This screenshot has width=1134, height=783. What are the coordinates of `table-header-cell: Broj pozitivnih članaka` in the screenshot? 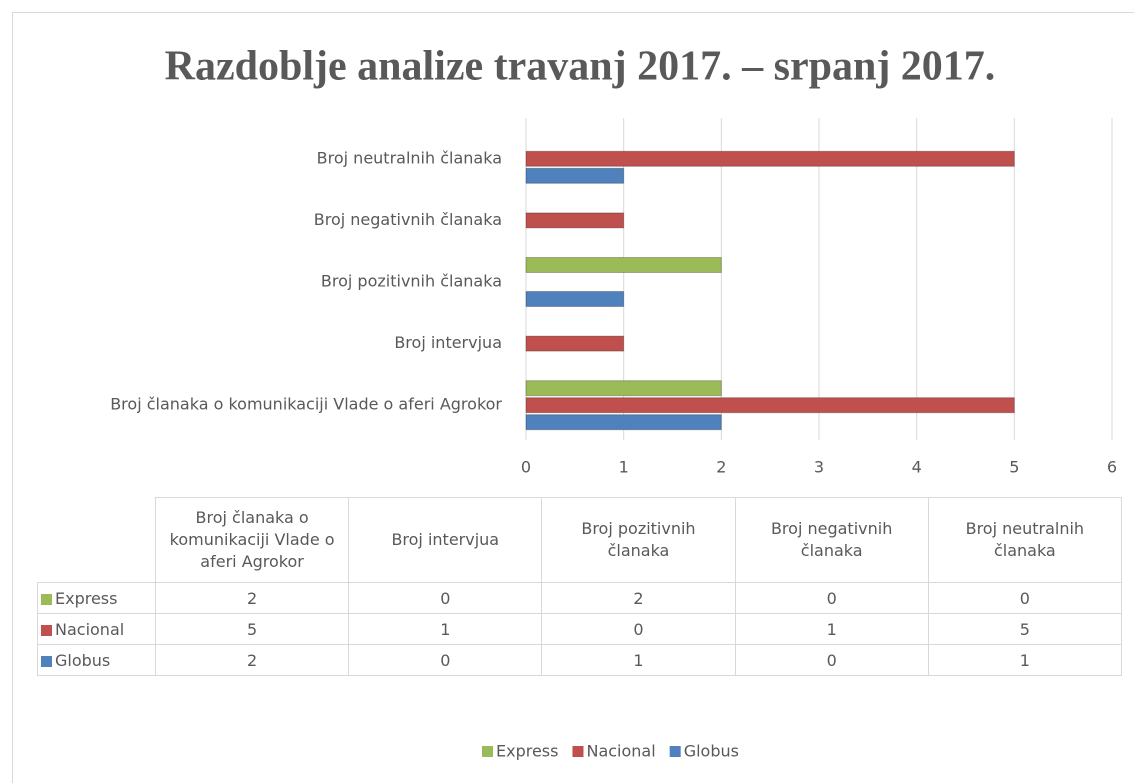 It's located at (638, 540).